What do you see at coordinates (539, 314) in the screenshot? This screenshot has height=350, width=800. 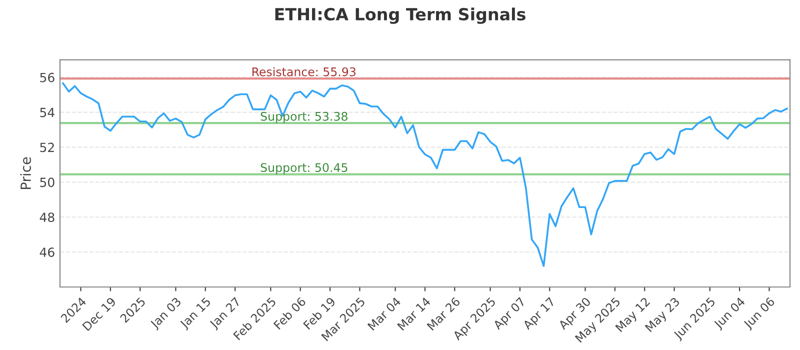 I see `x-tick-label: Apr 17` at bounding box center [539, 314].